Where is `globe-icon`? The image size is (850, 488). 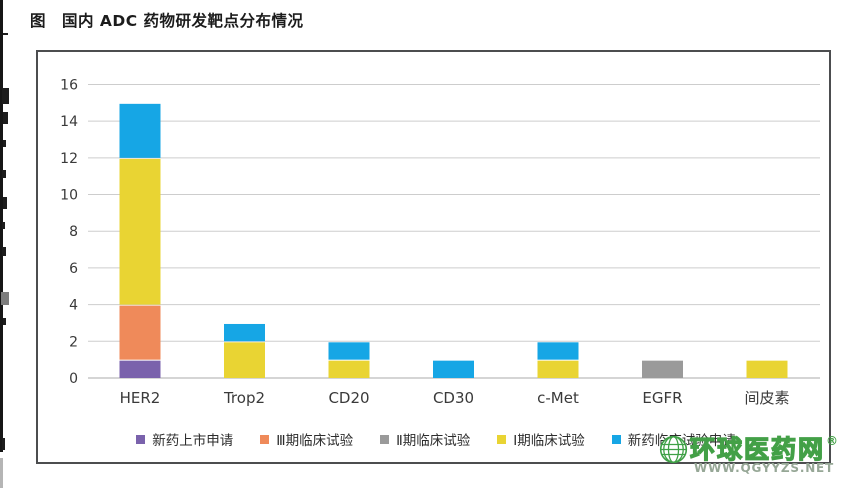 globe-icon is located at coordinates (673, 449).